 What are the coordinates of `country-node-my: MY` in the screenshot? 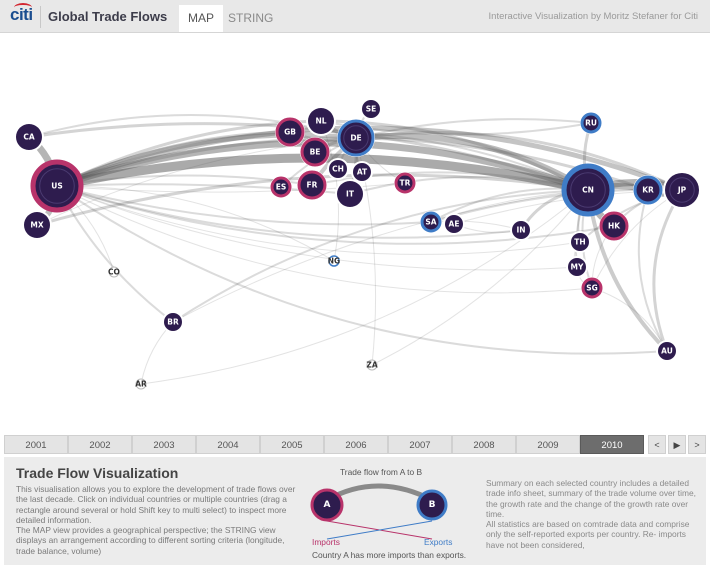 It's located at (577, 267).